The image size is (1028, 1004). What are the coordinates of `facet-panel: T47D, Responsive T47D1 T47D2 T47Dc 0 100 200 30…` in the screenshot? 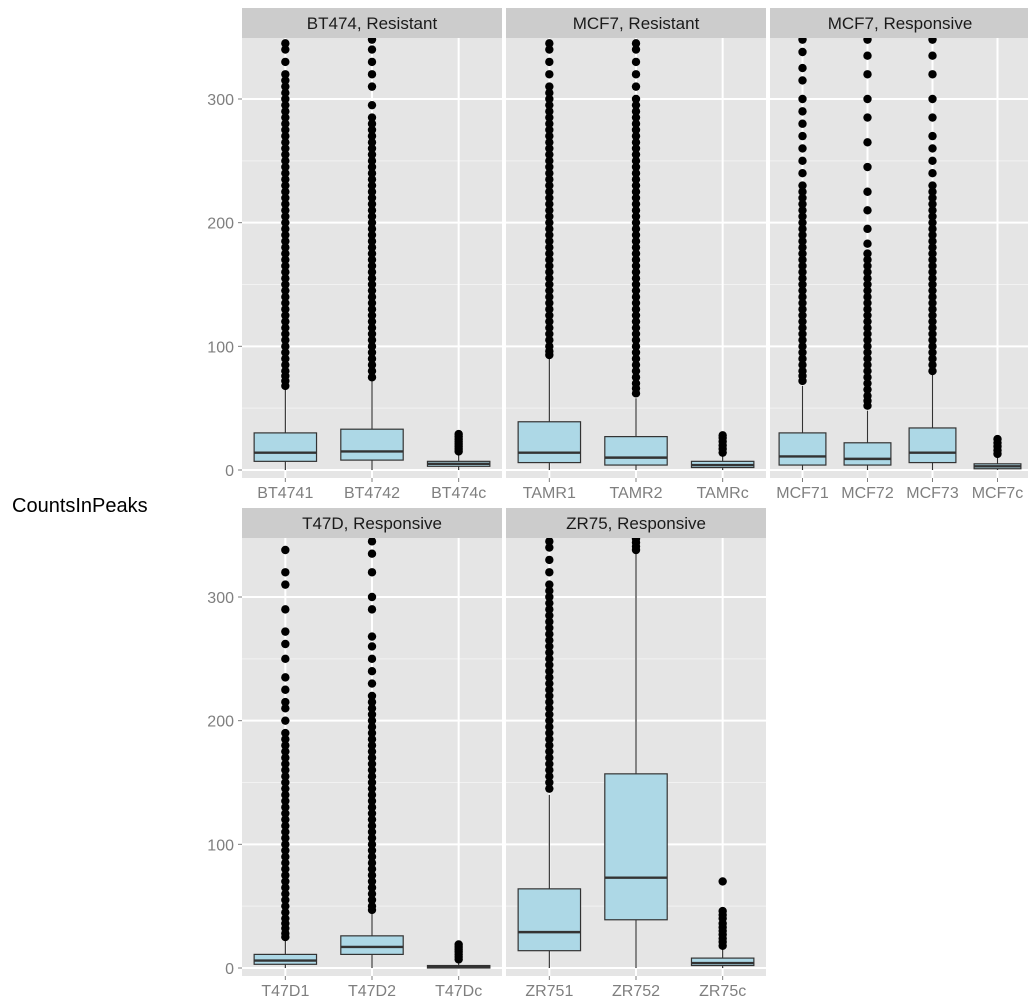 It's located at (354, 754).